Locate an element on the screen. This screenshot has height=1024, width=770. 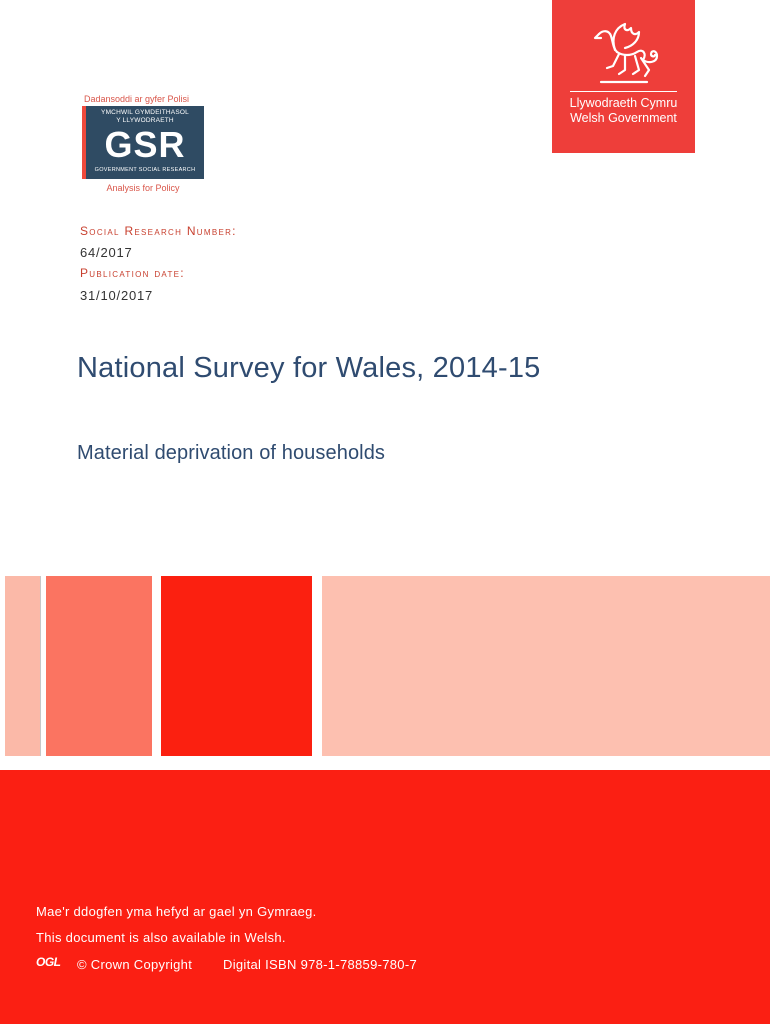
isbn: Digital ISBN 978-1-78859-780-7 is located at coordinates (320, 964).